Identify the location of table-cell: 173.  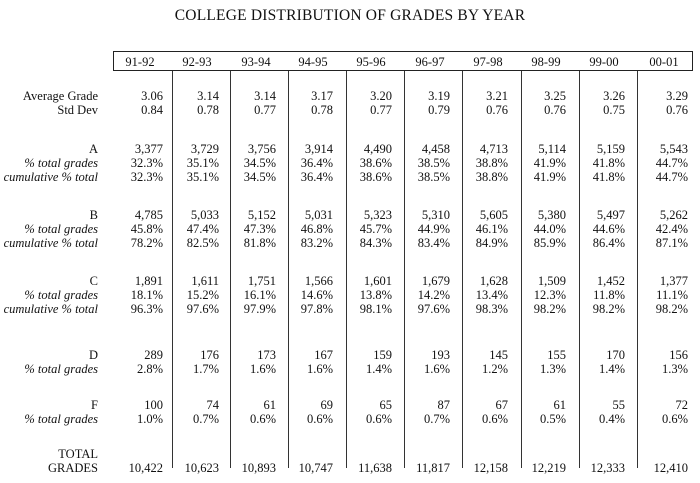
(266, 355).